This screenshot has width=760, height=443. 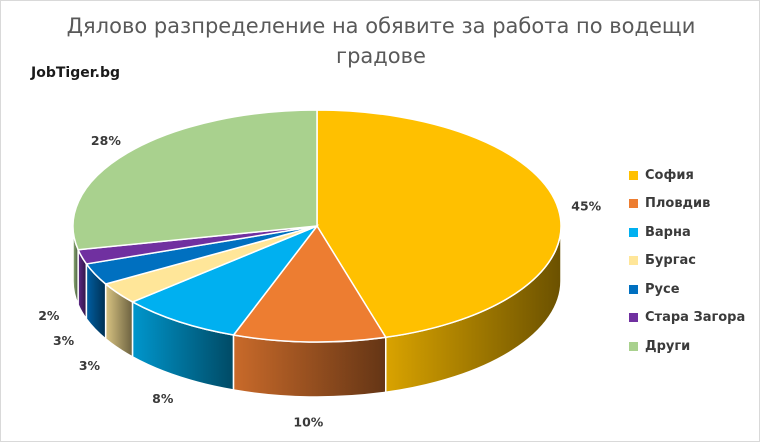 I want to click on data-label-варна: 8%, so click(x=163, y=398).